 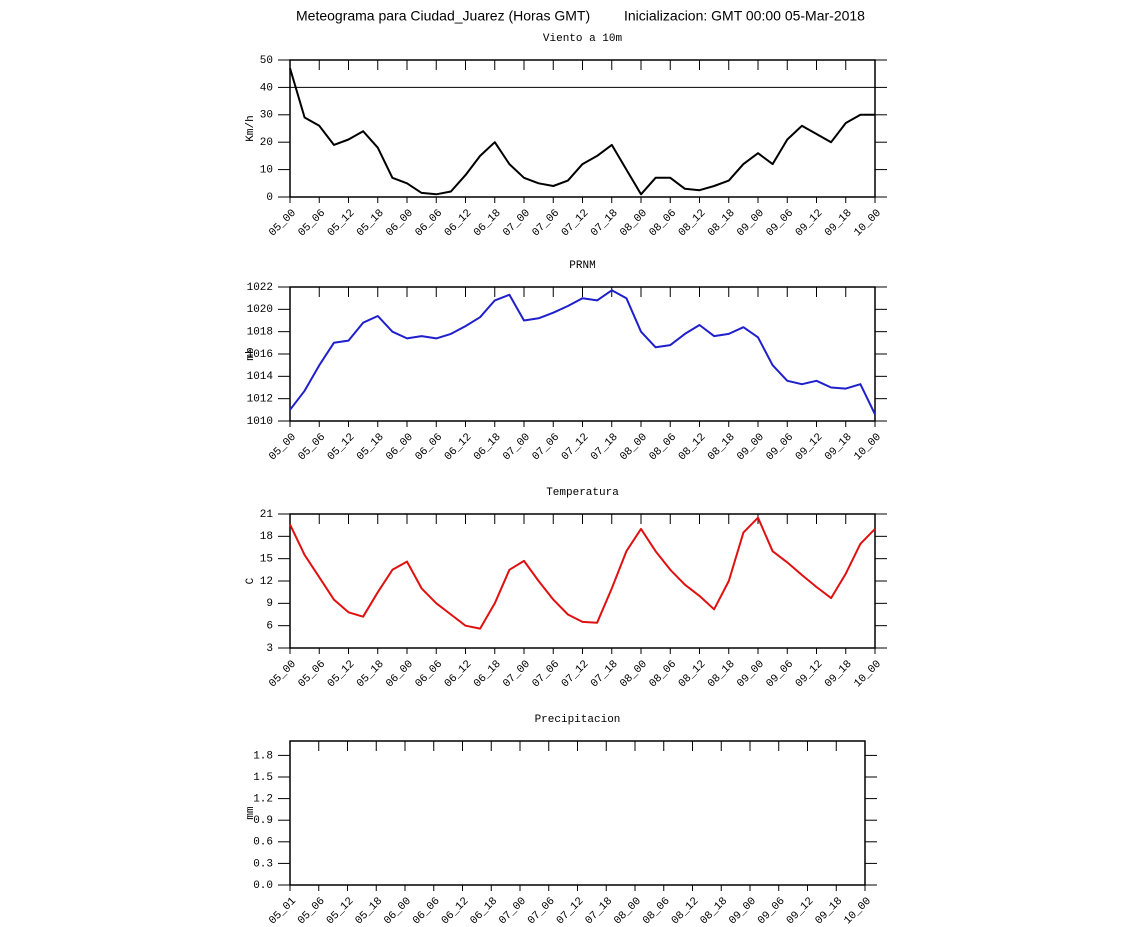 What do you see at coordinates (260, 377) in the screenshot?
I see `y-tick-label: 1014` at bounding box center [260, 377].